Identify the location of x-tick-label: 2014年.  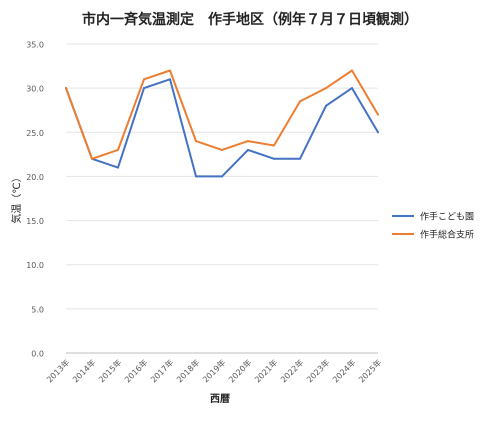
(83, 370).